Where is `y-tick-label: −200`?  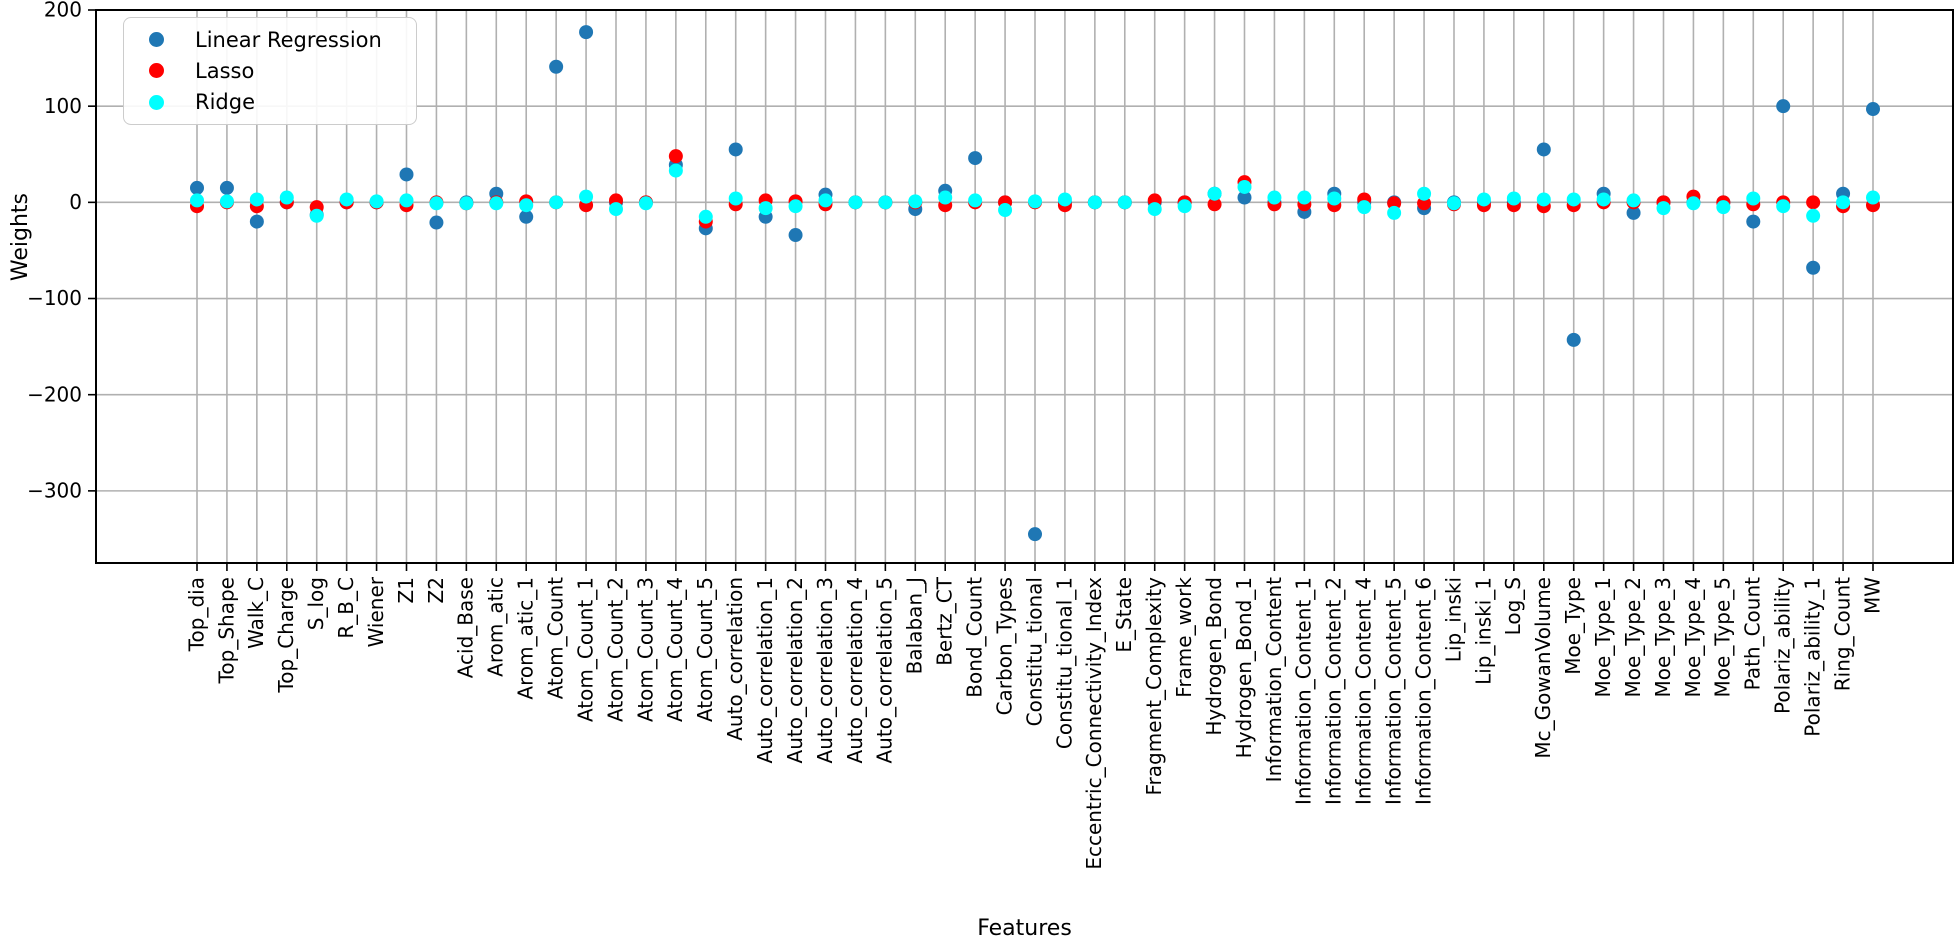
y-tick-label: −200 is located at coordinates (54, 394).